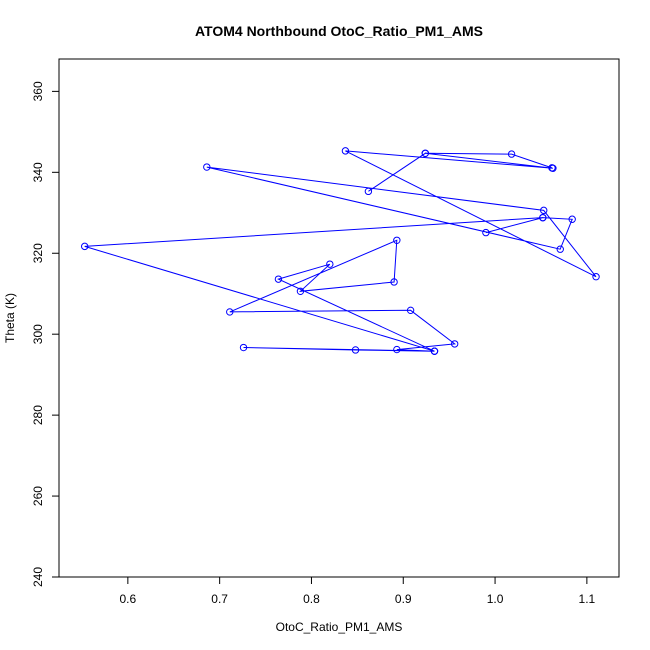  Describe the element at coordinates (38, 415) in the screenshot. I see `y-tick-label: 280` at that location.